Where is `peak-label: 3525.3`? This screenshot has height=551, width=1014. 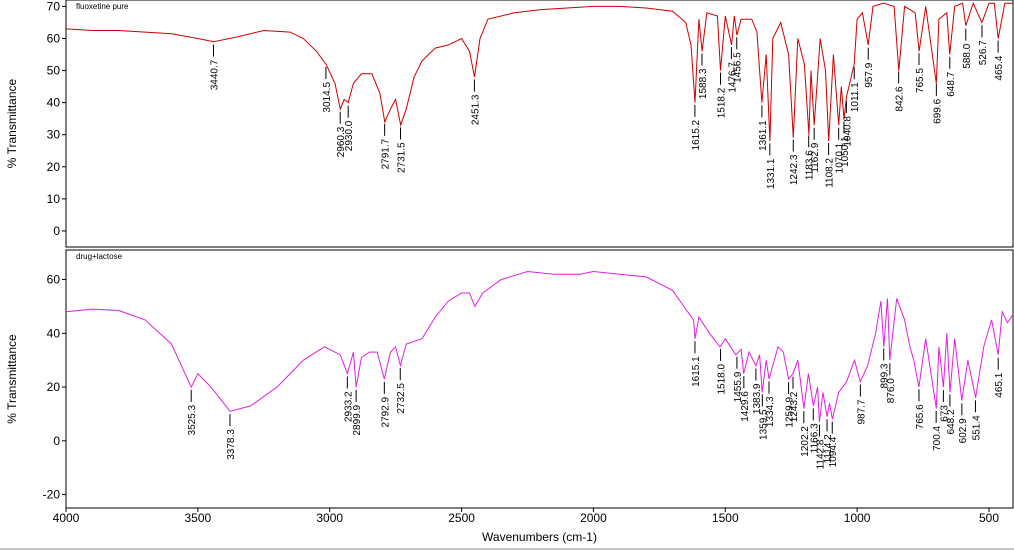
peak-label: 3525.3 is located at coordinates (192, 419).